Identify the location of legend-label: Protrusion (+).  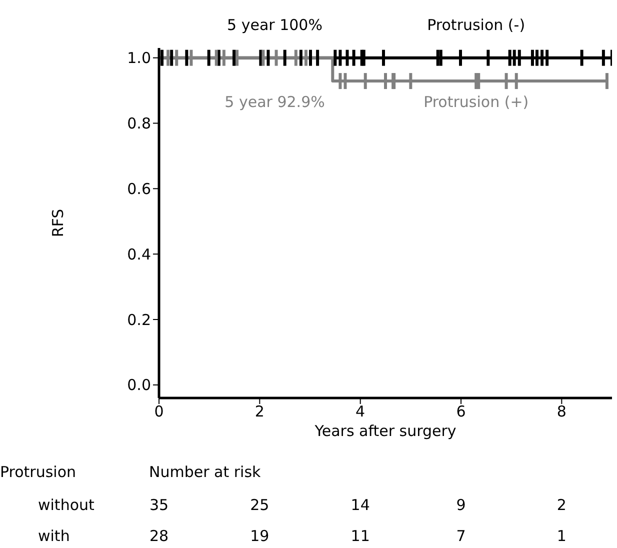
(476, 102).